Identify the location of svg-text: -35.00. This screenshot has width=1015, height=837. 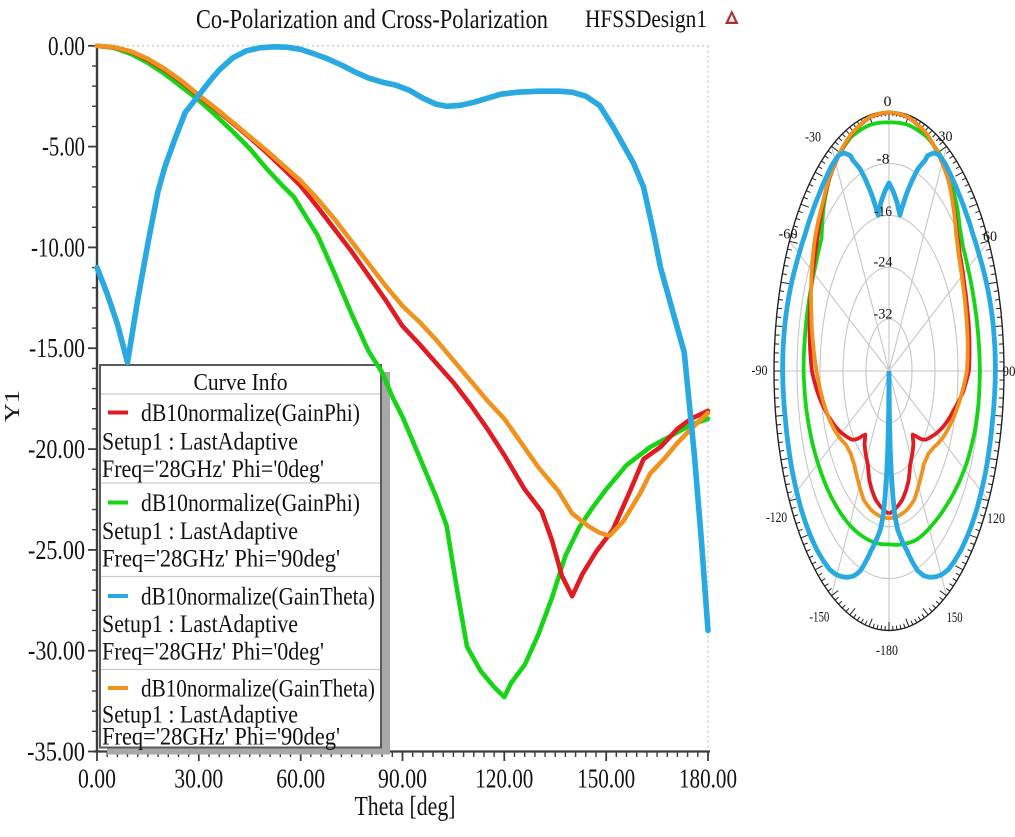
(56, 752).